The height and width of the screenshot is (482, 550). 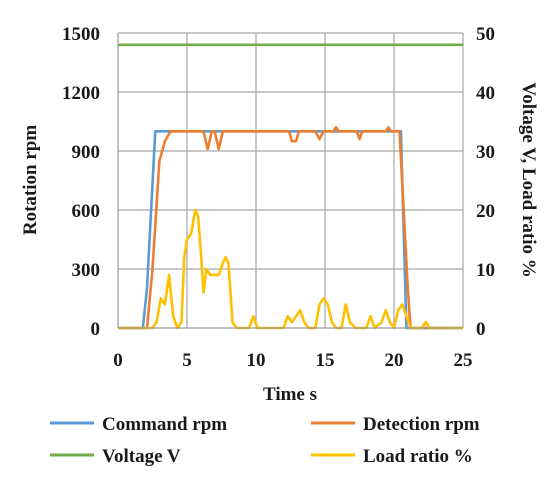 What do you see at coordinates (485, 211) in the screenshot?
I see `y-right-tick-label: 20` at bounding box center [485, 211].